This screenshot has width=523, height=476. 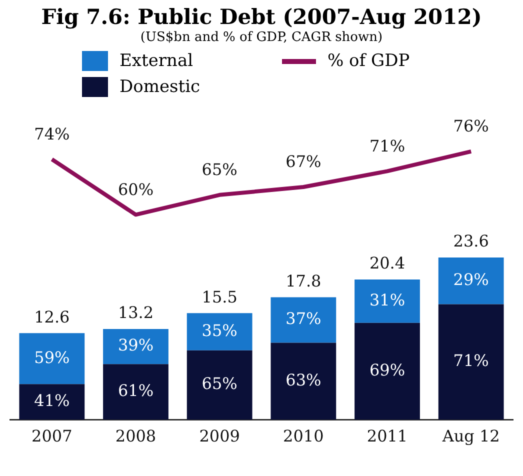 What do you see at coordinates (304, 162) in the screenshot?
I see `data-label: 67%` at bounding box center [304, 162].